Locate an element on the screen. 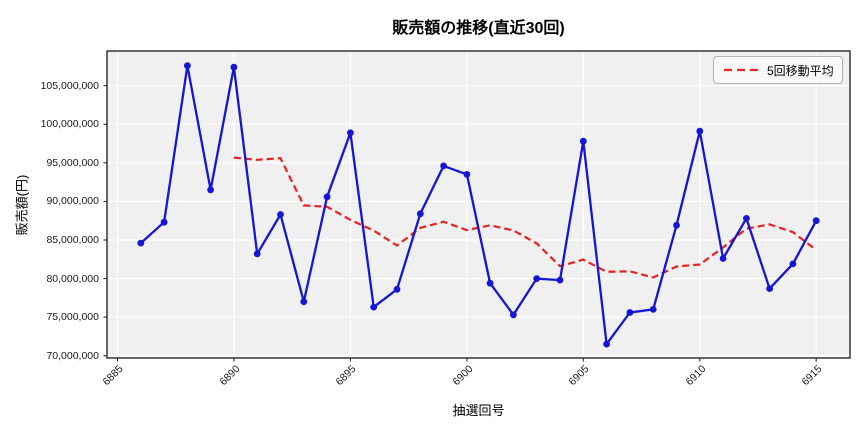  legend-label: 5回移動平均 is located at coordinates (800, 70).